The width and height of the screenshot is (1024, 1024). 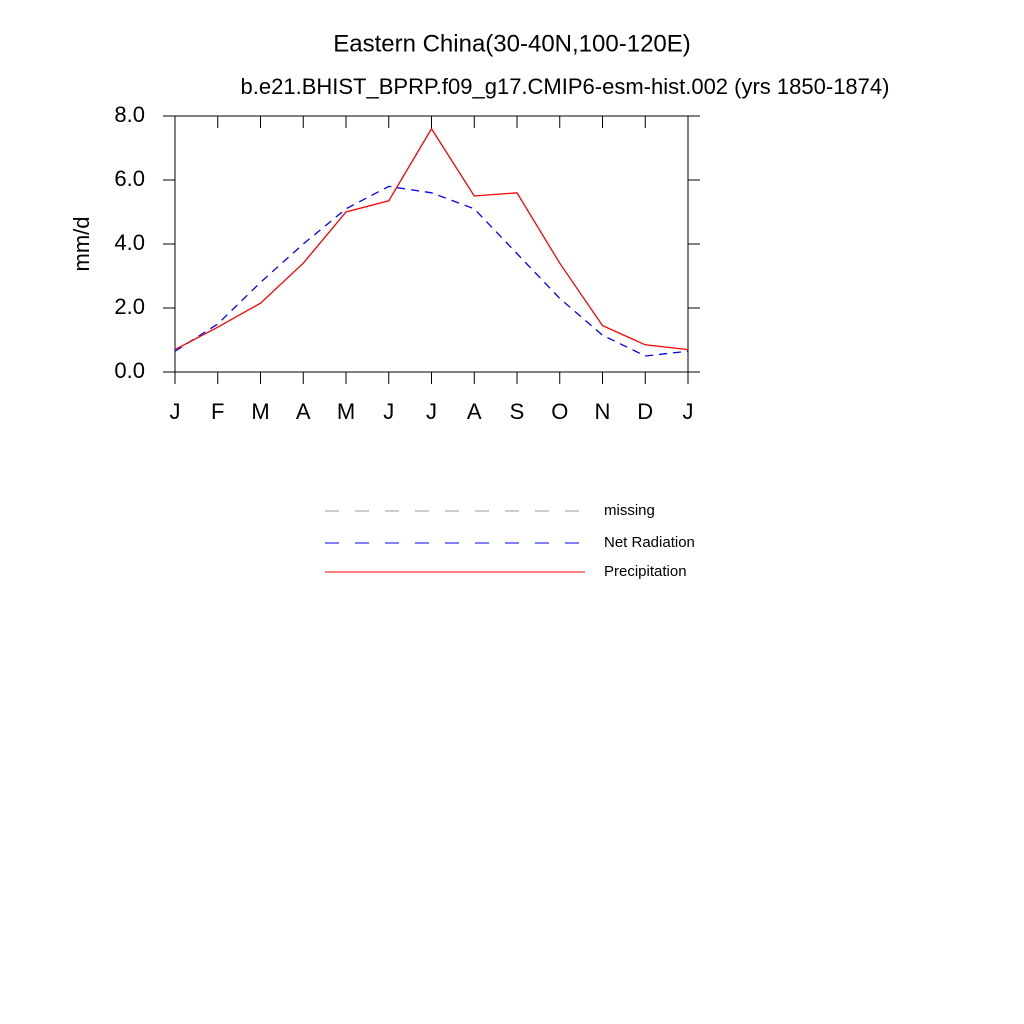 What do you see at coordinates (645, 411) in the screenshot?
I see `x-tick-label: D` at bounding box center [645, 411].